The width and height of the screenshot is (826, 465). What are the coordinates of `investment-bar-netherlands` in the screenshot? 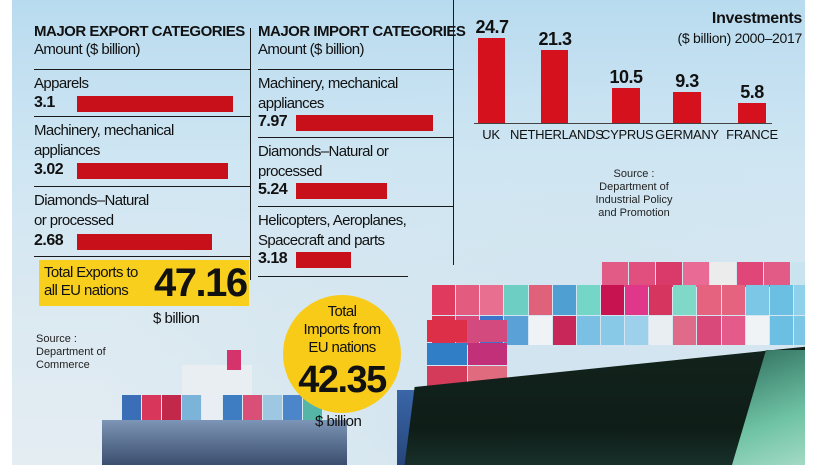 It's located at (554, 86).